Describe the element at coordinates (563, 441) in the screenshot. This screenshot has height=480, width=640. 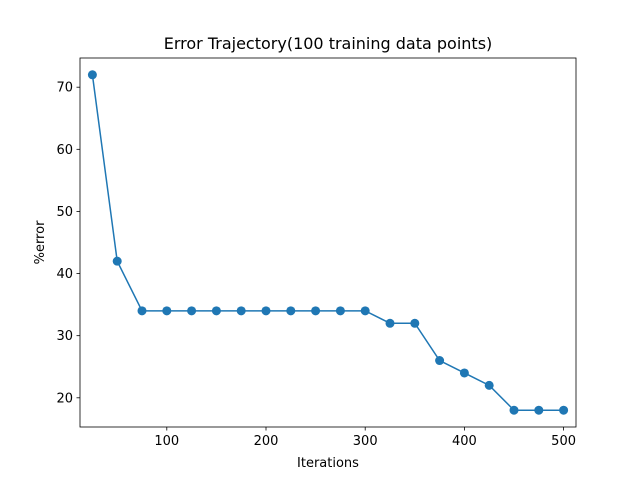
I see `x-tick-label: 500` at that location.